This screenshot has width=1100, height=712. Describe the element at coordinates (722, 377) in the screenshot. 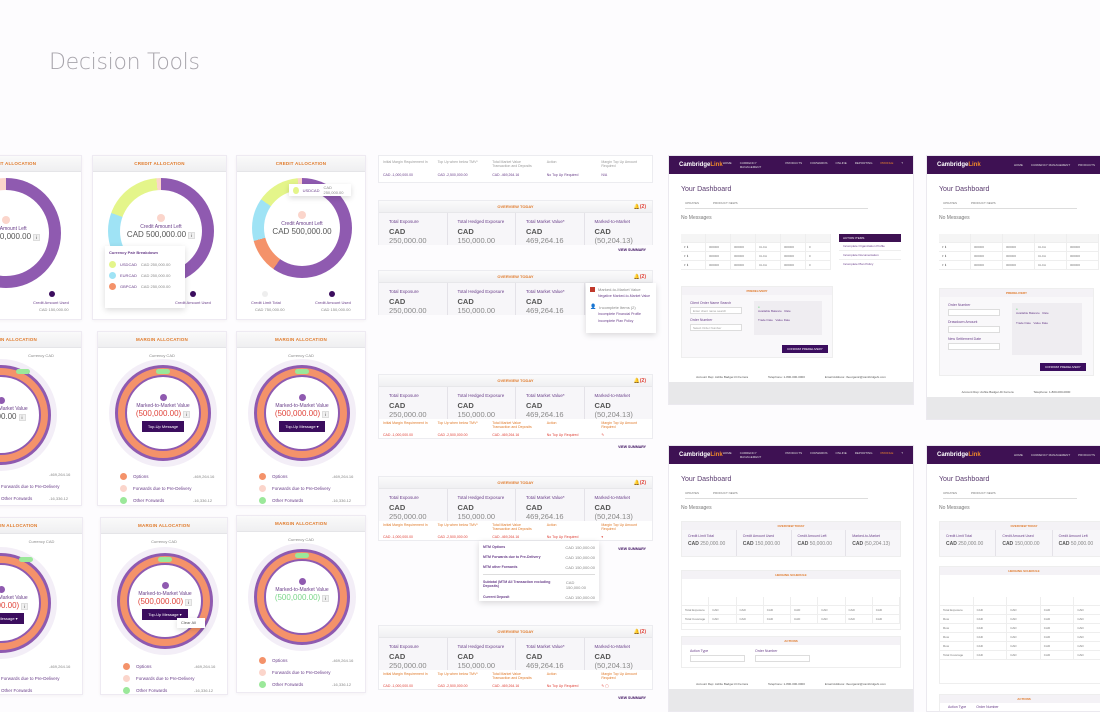

I see `footer-rep: Account Rep: Ashlie Badger-Di Ferrera` at that location.